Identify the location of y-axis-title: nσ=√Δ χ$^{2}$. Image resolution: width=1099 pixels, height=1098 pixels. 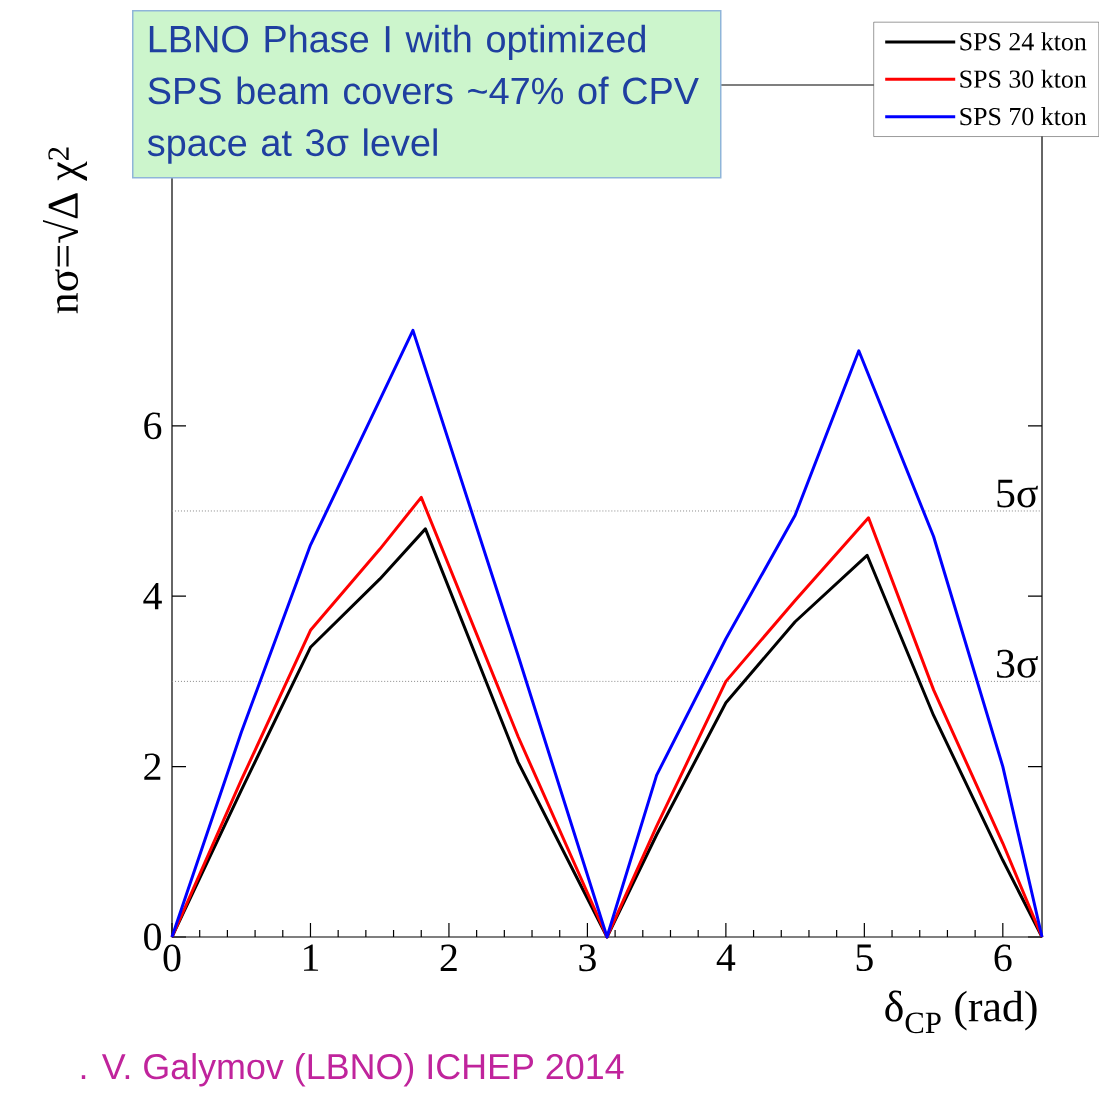
(64, 230).